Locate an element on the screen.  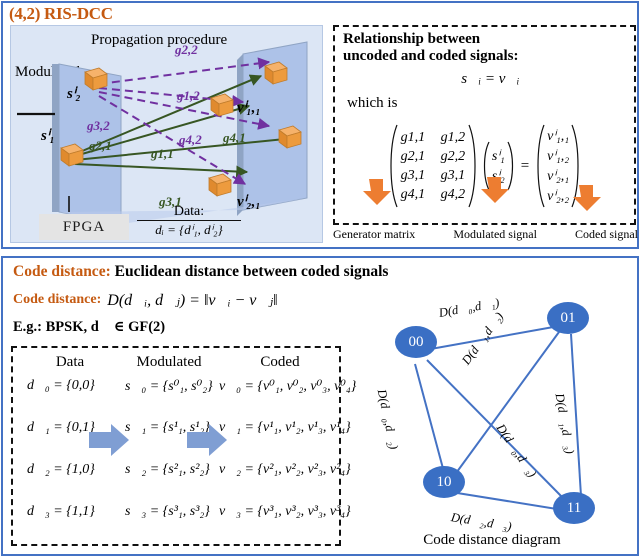
gain-label-g22: g2,2 is located at coordinates (186, 49).